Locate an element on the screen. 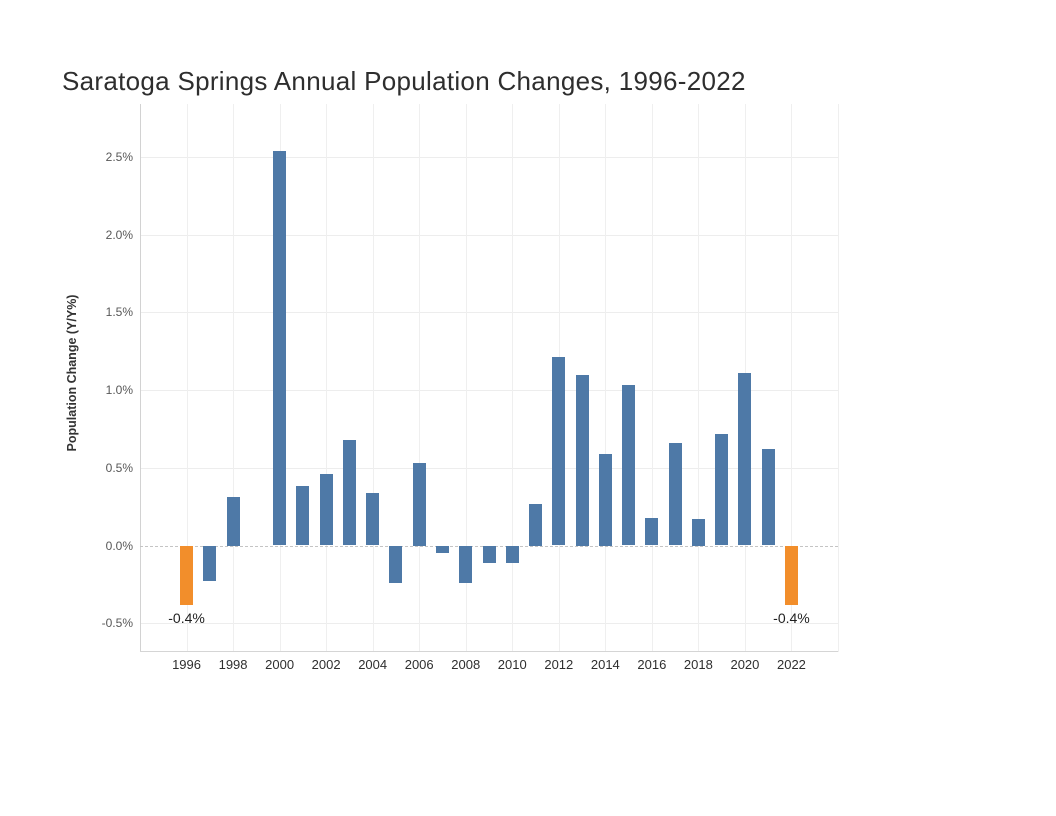  x-tick-label: 2002 is located at coordinates (326, 664).